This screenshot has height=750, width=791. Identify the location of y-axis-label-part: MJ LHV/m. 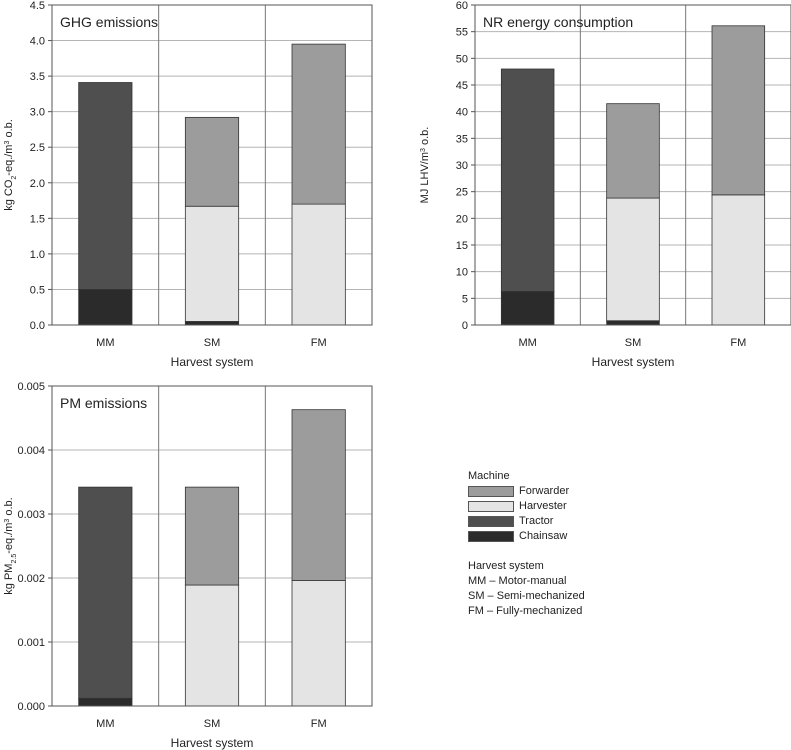
(425, 177).